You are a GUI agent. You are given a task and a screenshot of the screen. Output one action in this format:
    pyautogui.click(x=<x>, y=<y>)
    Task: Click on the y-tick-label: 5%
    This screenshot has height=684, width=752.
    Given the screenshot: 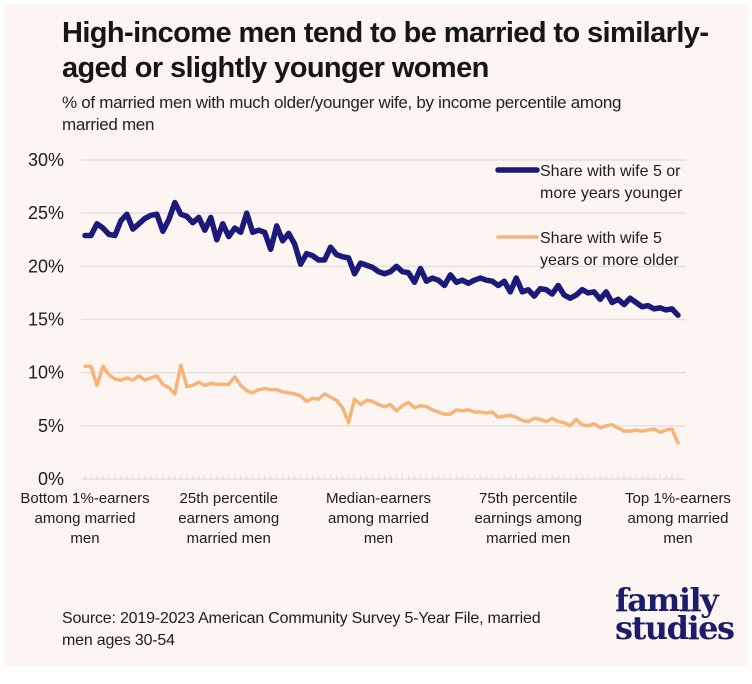 What is the action you would take?
    pyautogui.click(x=51, y=426)
    